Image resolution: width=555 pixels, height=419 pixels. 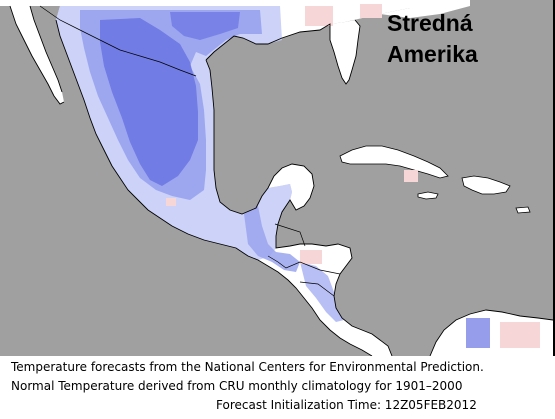 What do you see at coordinates (285, 187) in the screenshot?
I see `yucatan-peninsula` at bounding box center [285, 187].